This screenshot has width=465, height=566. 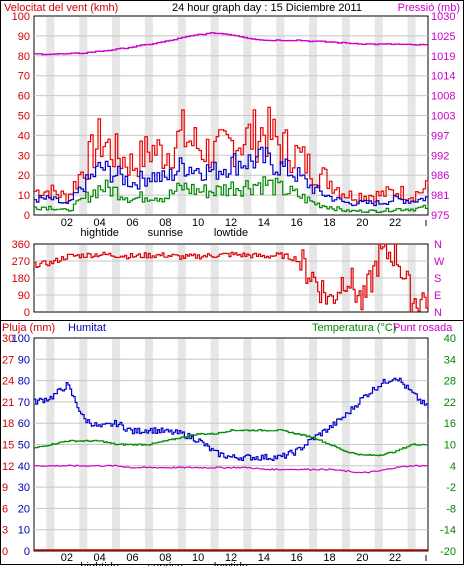 I want to click on humidity-ytick-label: 30, so click(x=24, y=488).